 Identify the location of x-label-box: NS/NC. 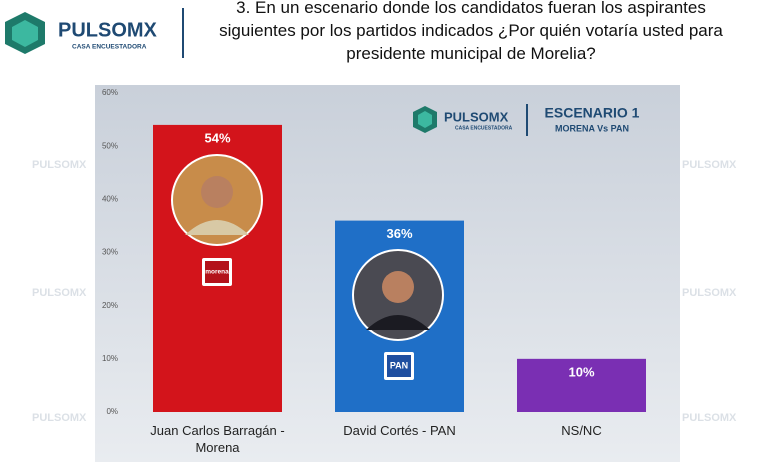
(581, 430).